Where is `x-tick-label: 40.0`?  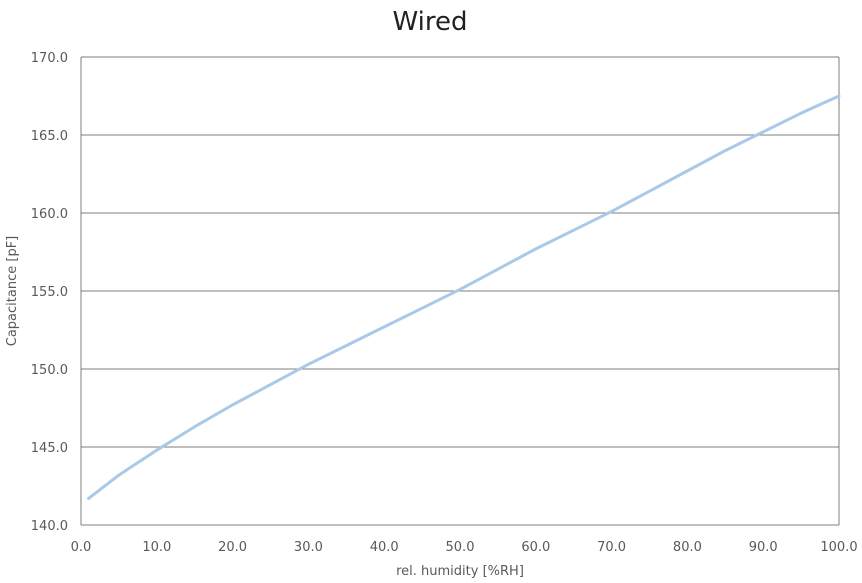 x-tick-label: 40.0 is located at coordinates (384, 547).